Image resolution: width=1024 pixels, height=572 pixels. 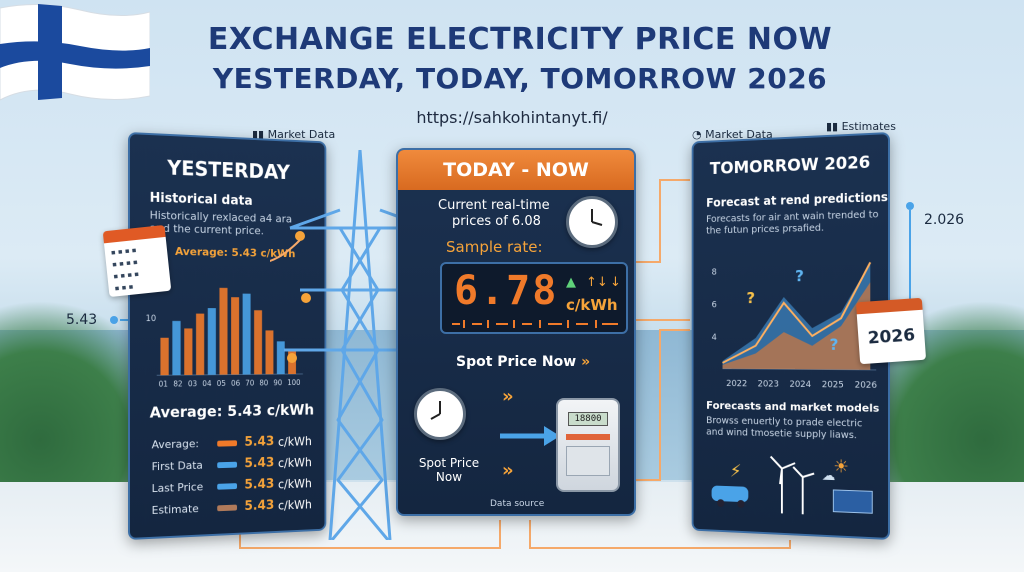 I want to click on trend-arrows-icon: ▲ ↑↓ ↓, so click(x=593, y=282).